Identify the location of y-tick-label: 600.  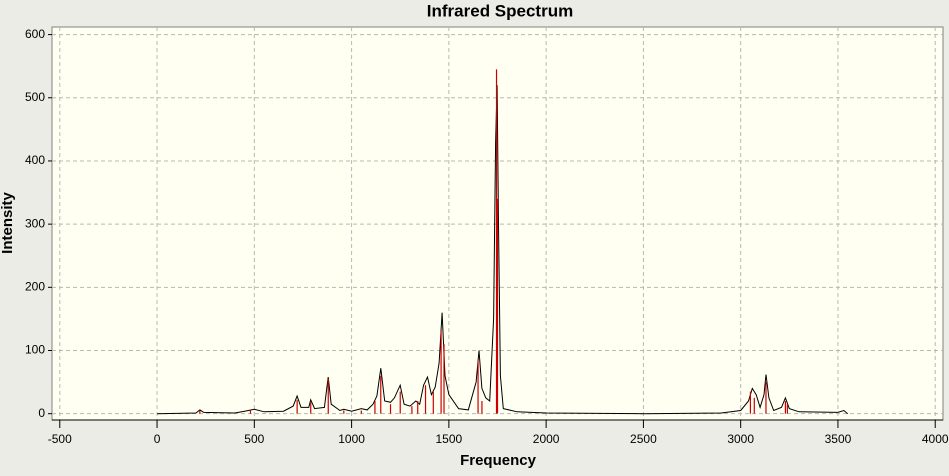
(35, 34).